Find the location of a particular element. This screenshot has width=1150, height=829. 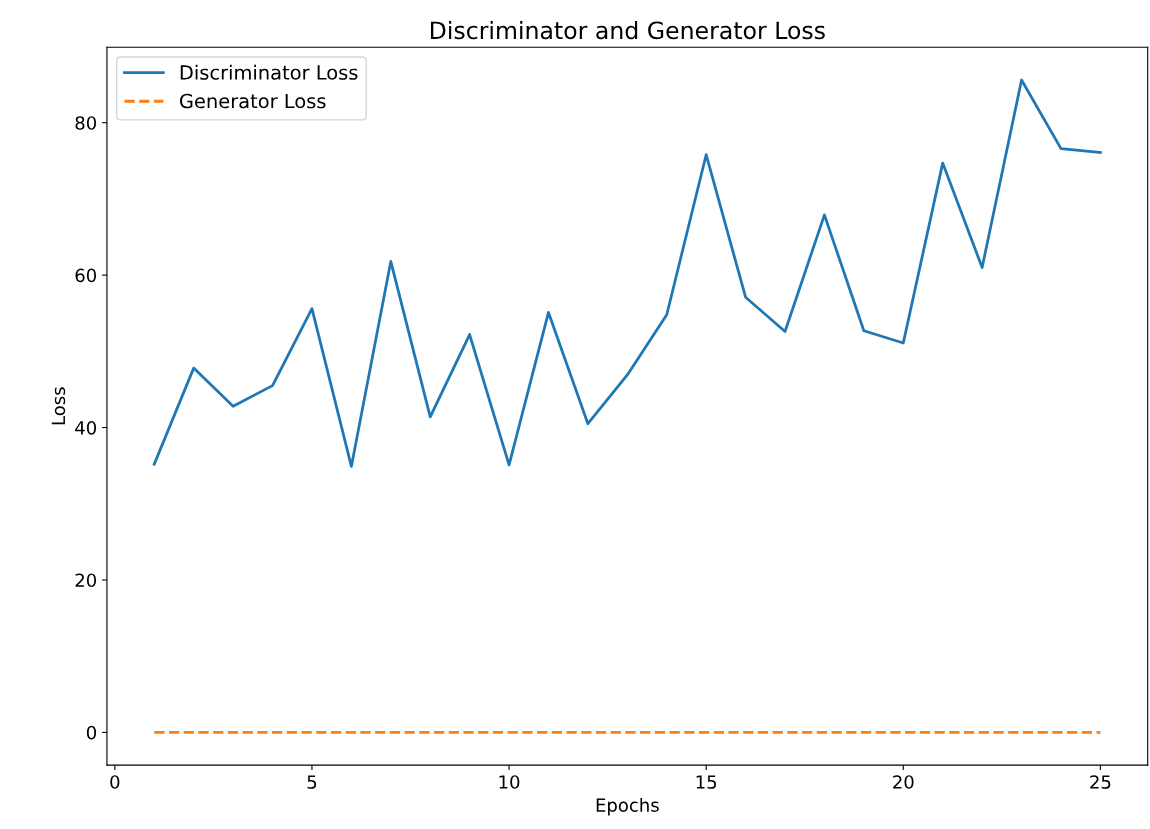

x-tick-label: 5 is located at coordinates (312, 782).